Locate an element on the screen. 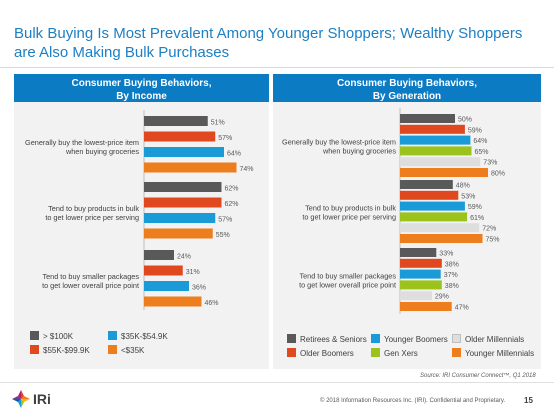 The height and width of the screenshot is (417, 554). data-label: 50% is located at coordinates (465, 120).